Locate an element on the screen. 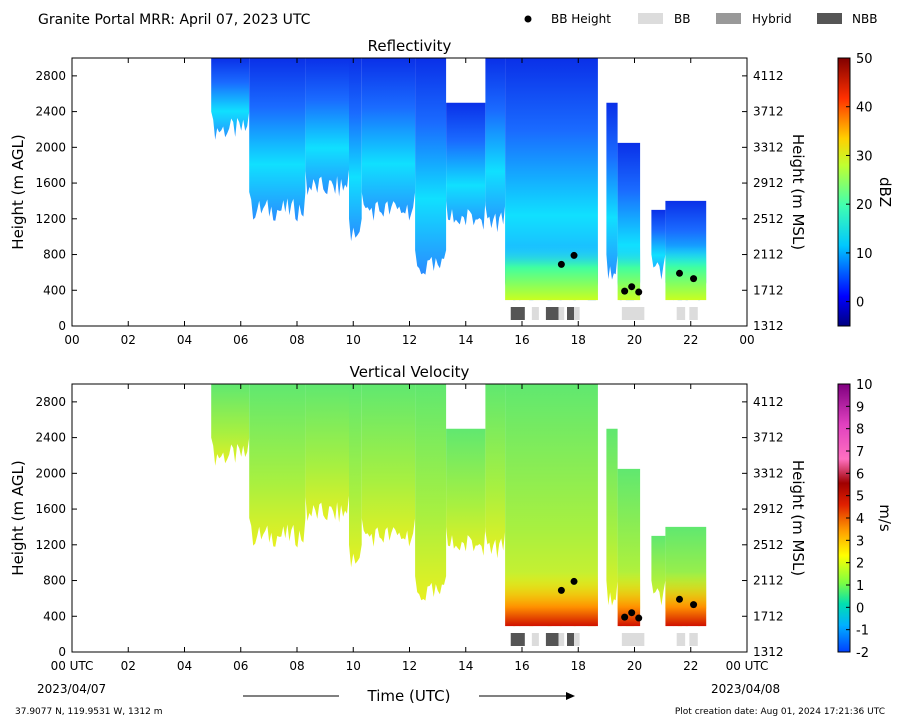 The height and width of the screenshot is (725, 900). x-tick-label: 10 is located at coordinates (353, 666).